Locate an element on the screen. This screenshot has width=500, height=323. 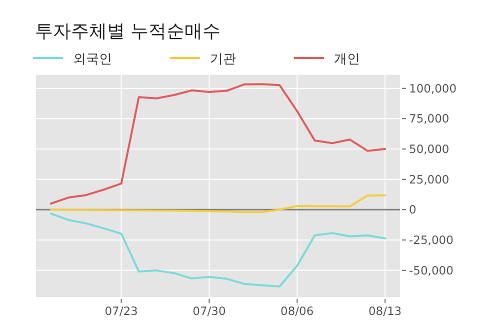
y-tick-label: -25,000 is located at coordinates (431, 239).